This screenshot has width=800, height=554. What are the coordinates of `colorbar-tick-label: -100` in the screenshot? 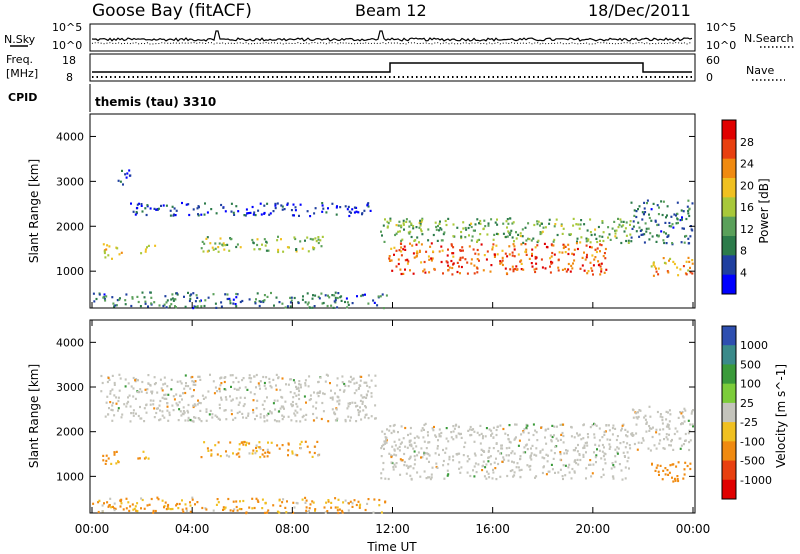 It's located at (752, 441).